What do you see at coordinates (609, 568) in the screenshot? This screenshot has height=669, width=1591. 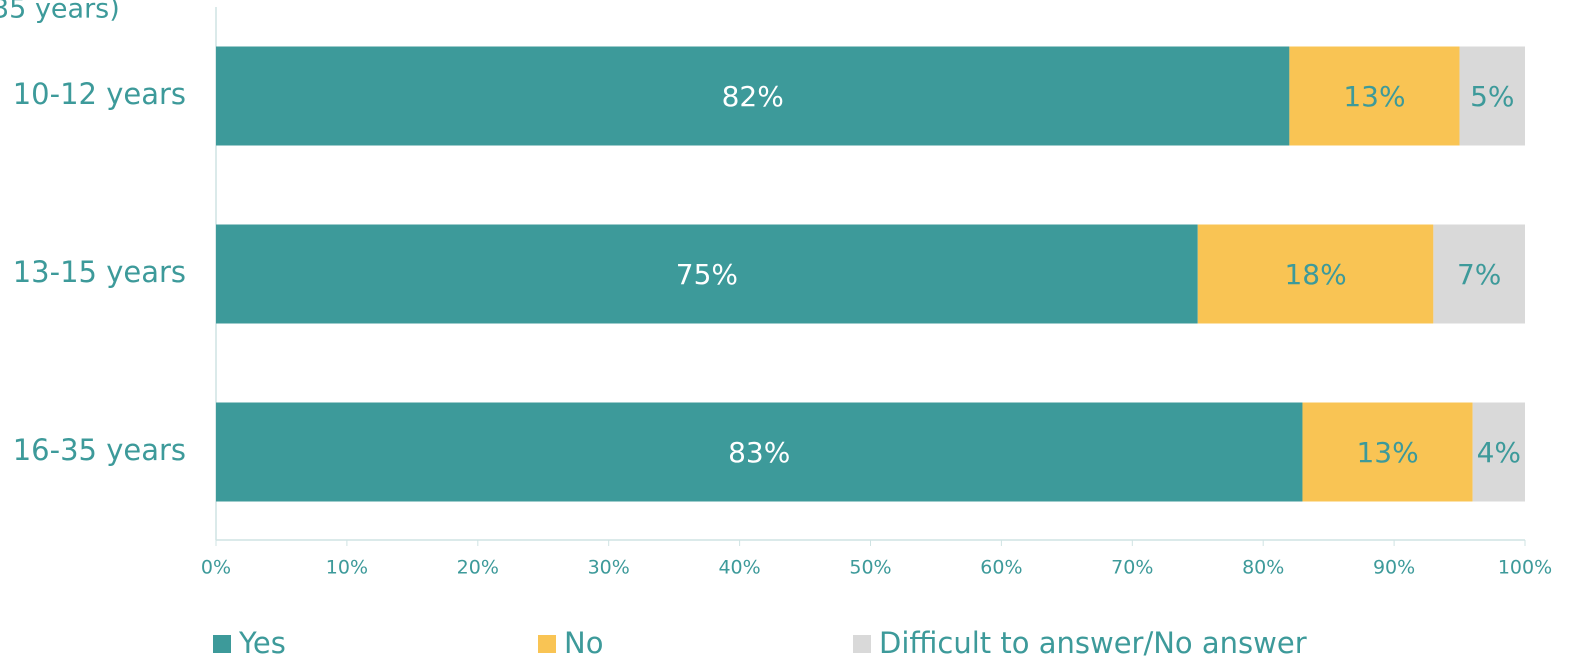 I see `x-tick-label: 30%` at bounding box center [609, 568].